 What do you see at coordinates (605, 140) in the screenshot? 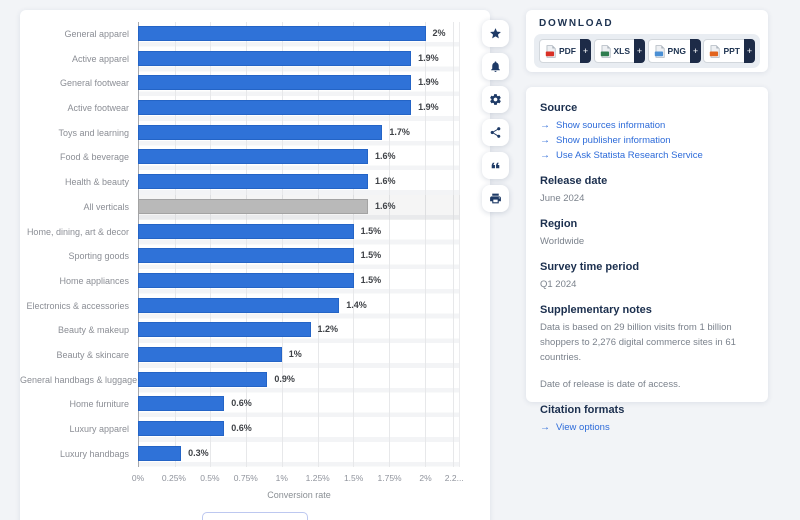
I see `info-link: → Show publisher information` at bounding box center [605, 140].